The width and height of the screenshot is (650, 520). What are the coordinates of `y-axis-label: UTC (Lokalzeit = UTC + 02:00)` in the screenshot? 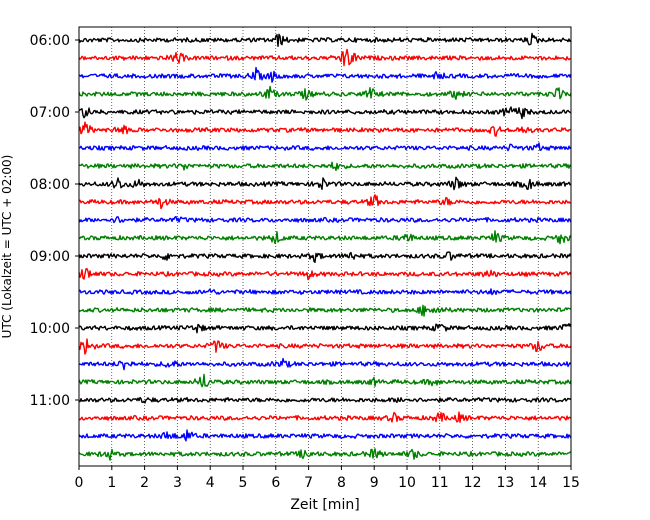 It's located at (7, 247).